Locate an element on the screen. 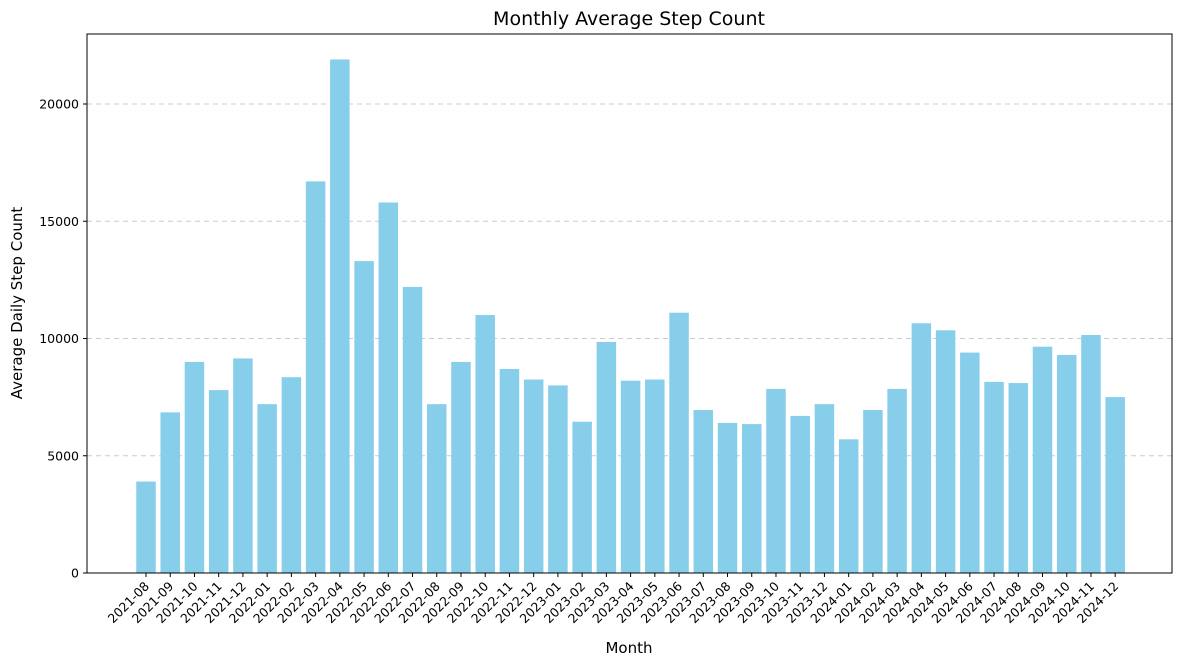 The height and width of the screenshot is (667, 1182). y-tick-label: 20000 is located at coordinates (59, 104).